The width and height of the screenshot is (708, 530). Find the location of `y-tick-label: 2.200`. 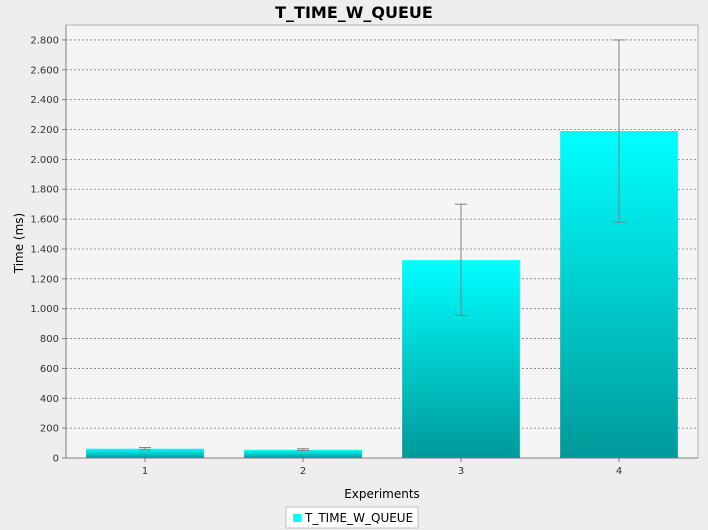

y-tick-label: 2.200 is located at coordinates (44, 130).